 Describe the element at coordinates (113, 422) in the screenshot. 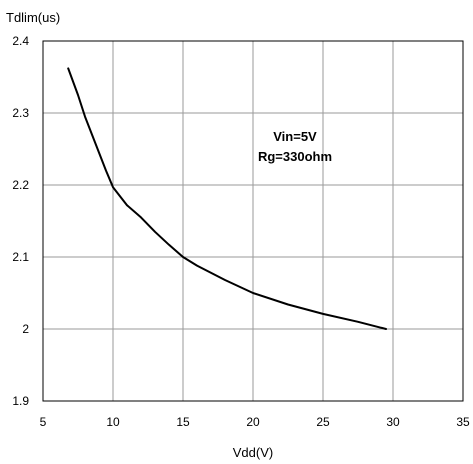

I see `x-tick-label: 10` at that location.